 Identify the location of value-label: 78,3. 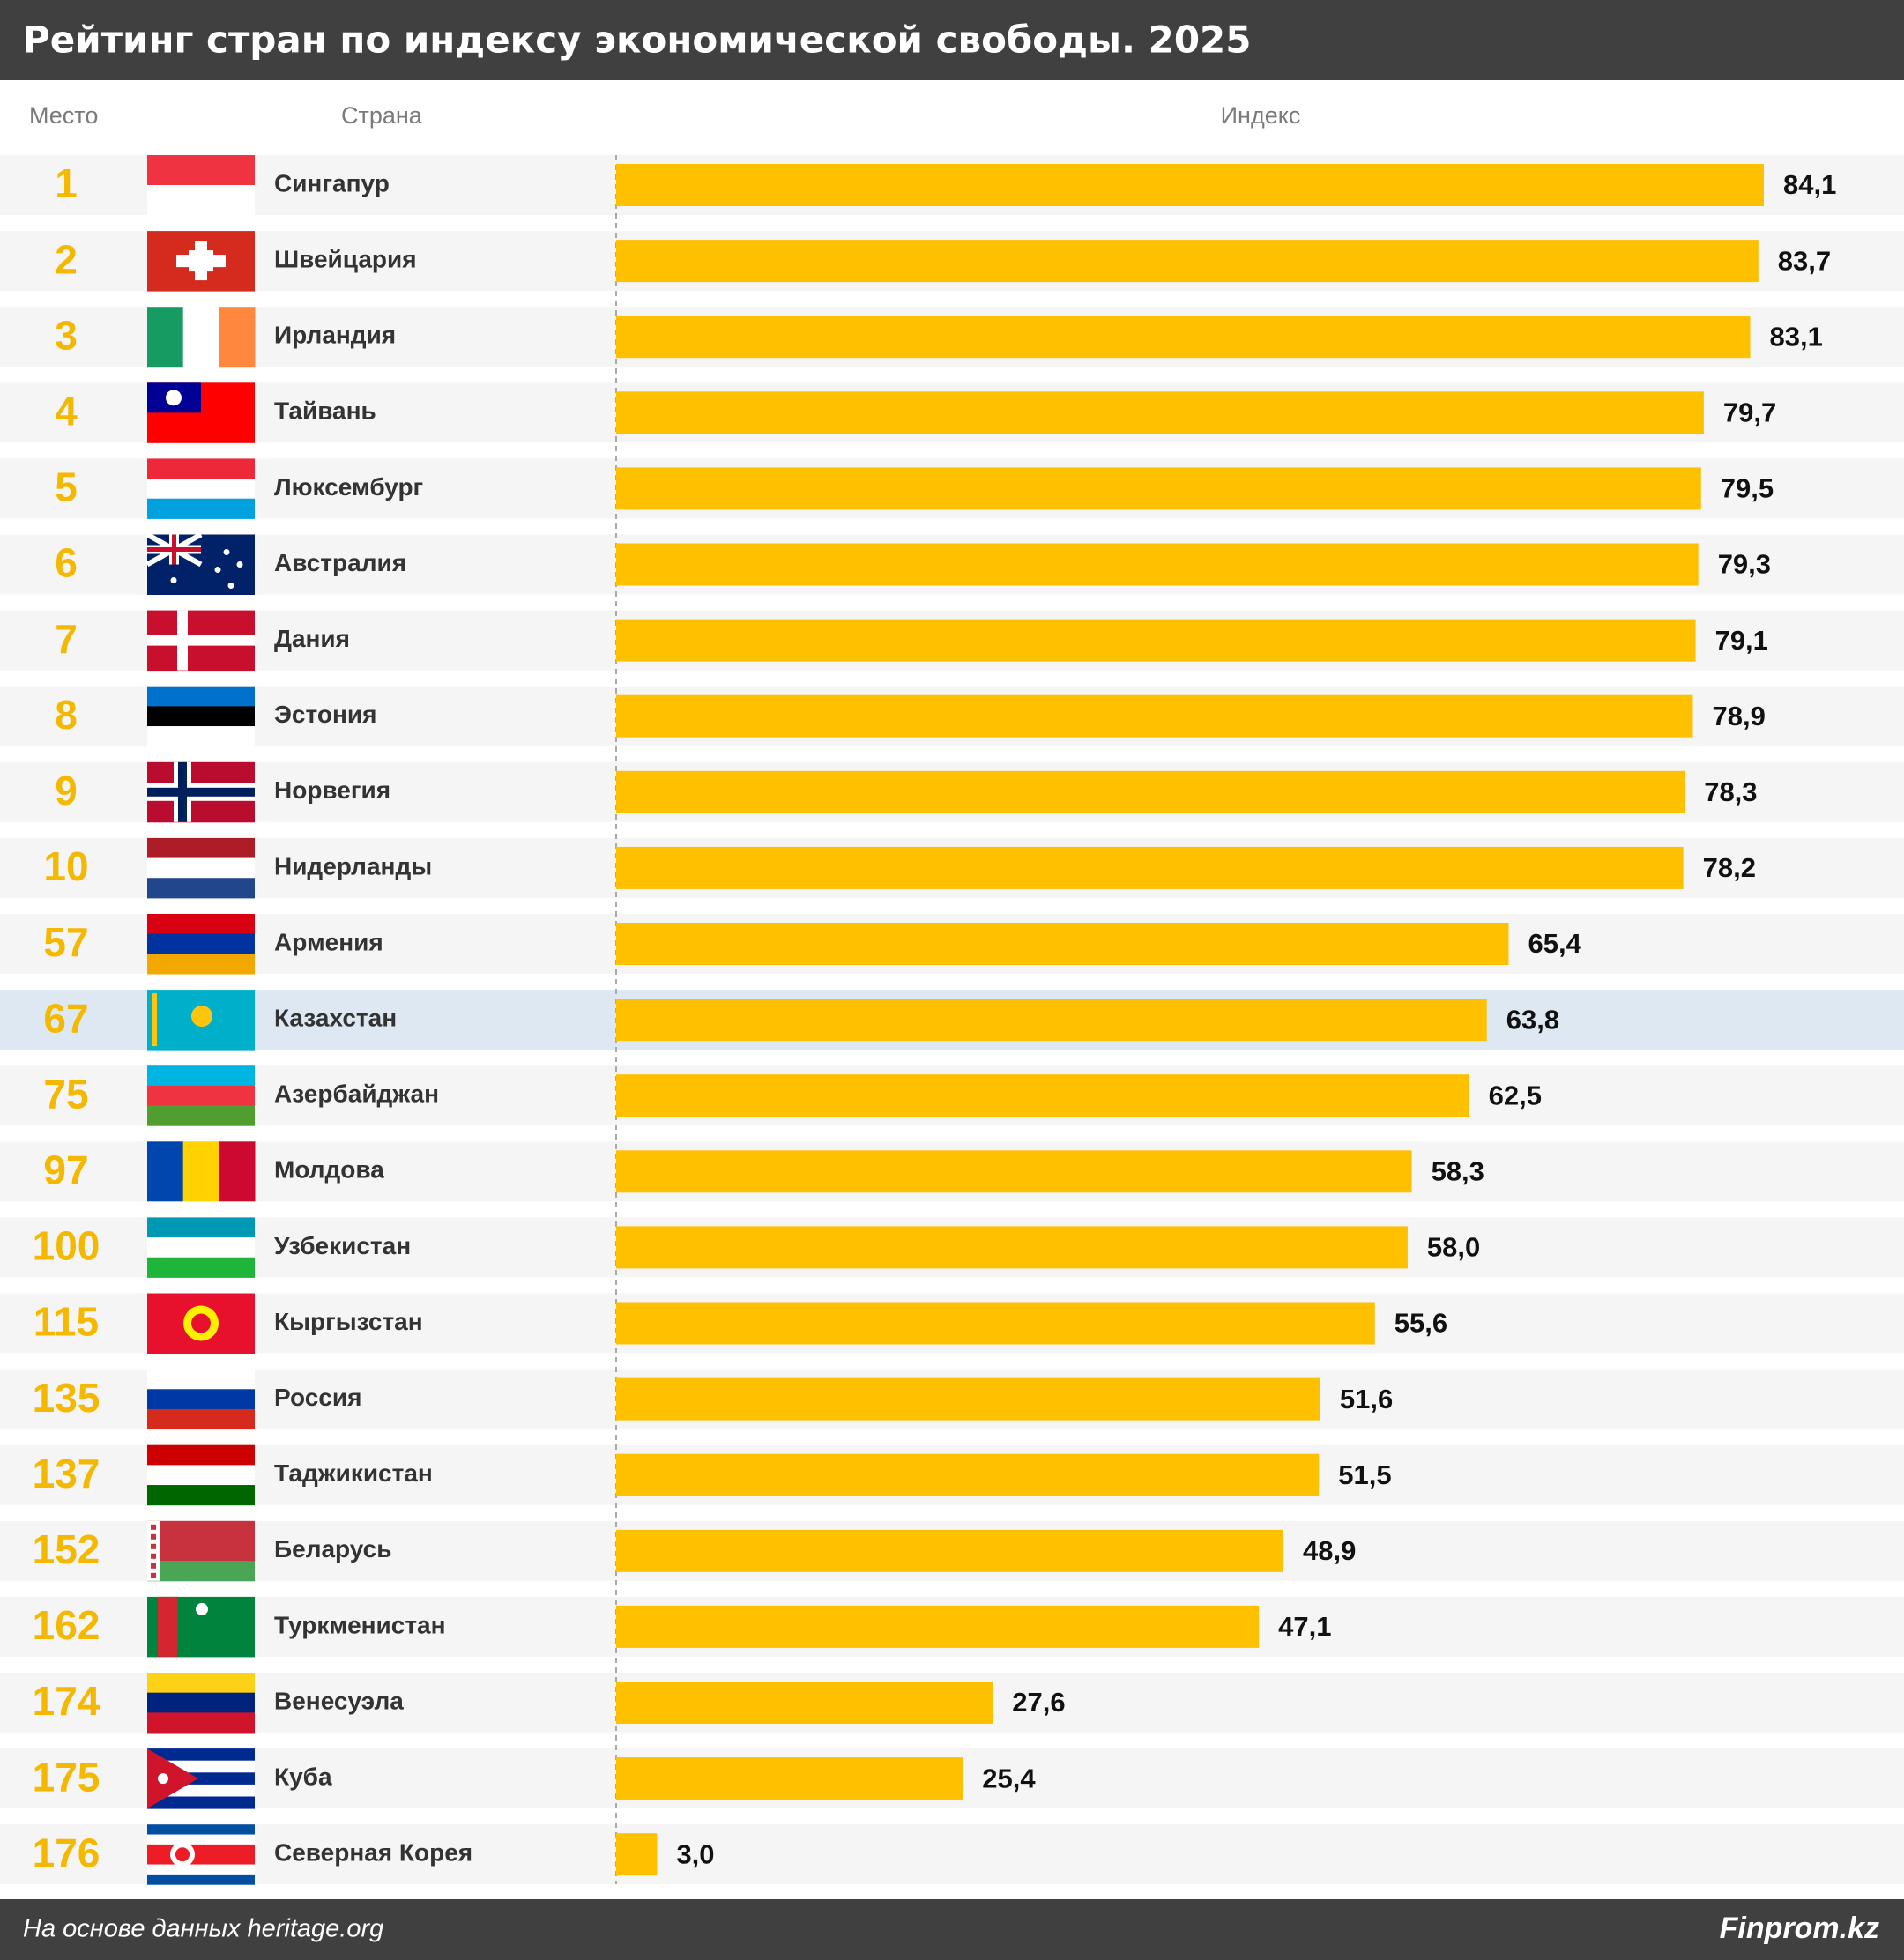
(1730, 791).